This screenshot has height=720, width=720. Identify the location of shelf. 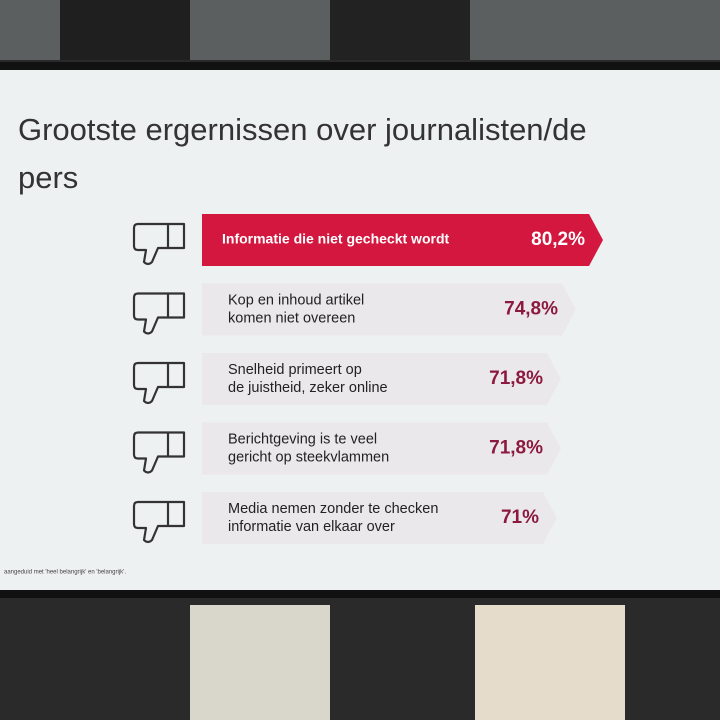
(260, 662).